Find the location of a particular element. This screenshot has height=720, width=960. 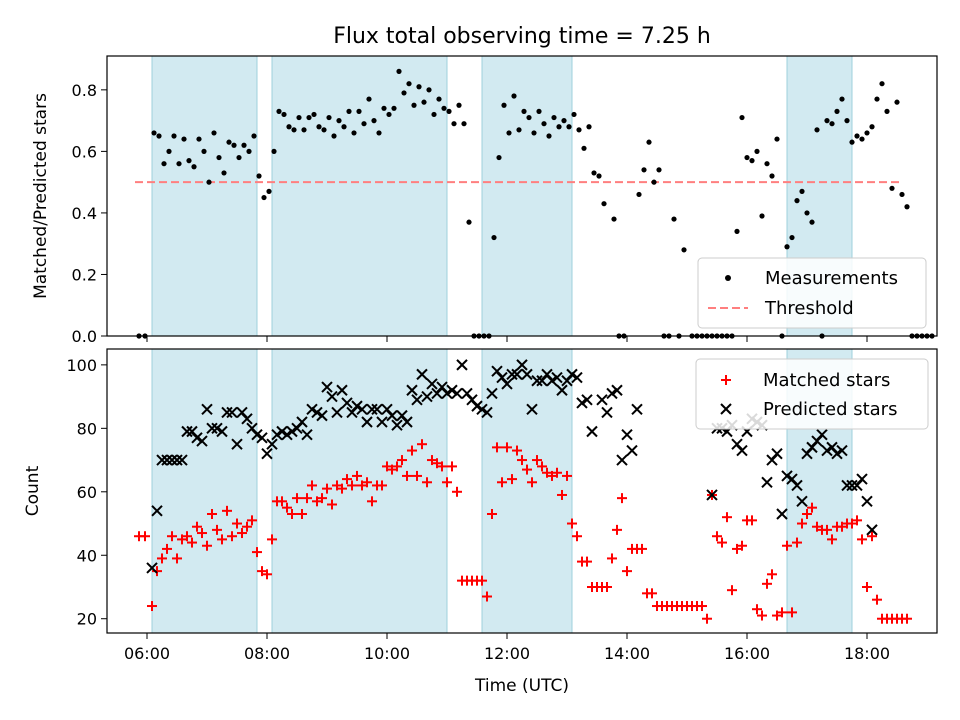

count-y-axis-label: Count is located at coordinates (33, 490).